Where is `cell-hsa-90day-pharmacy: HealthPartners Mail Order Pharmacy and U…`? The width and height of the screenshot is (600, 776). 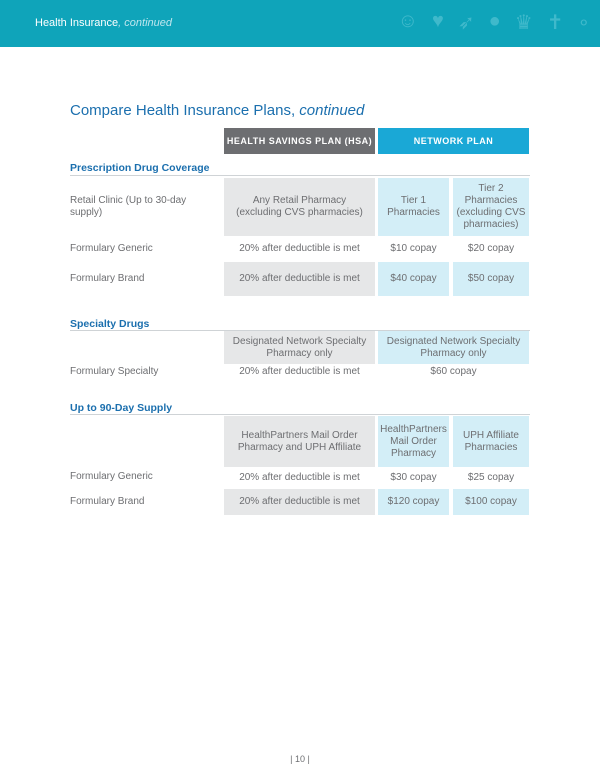 cell-hsa-90day-pharmacy: HealthPartners Mail Order Pharmacy and U… is located at coordinates (299, 441).